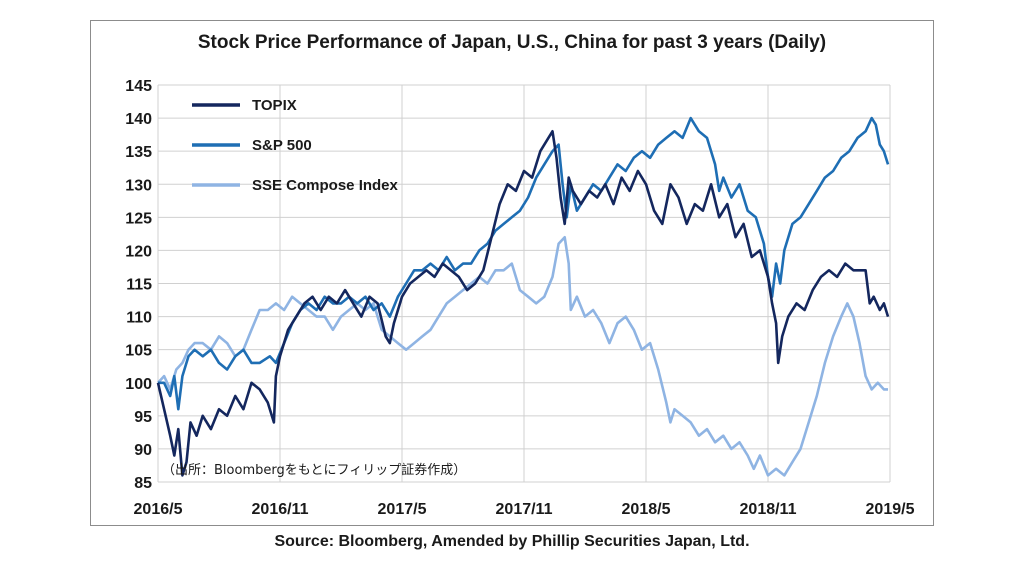 The width and height of the screenshot is (1024, 576). Describe the element at coordinates (646, 509) in the screenshot. I see `x-tick-label: 2018/5` at that location.